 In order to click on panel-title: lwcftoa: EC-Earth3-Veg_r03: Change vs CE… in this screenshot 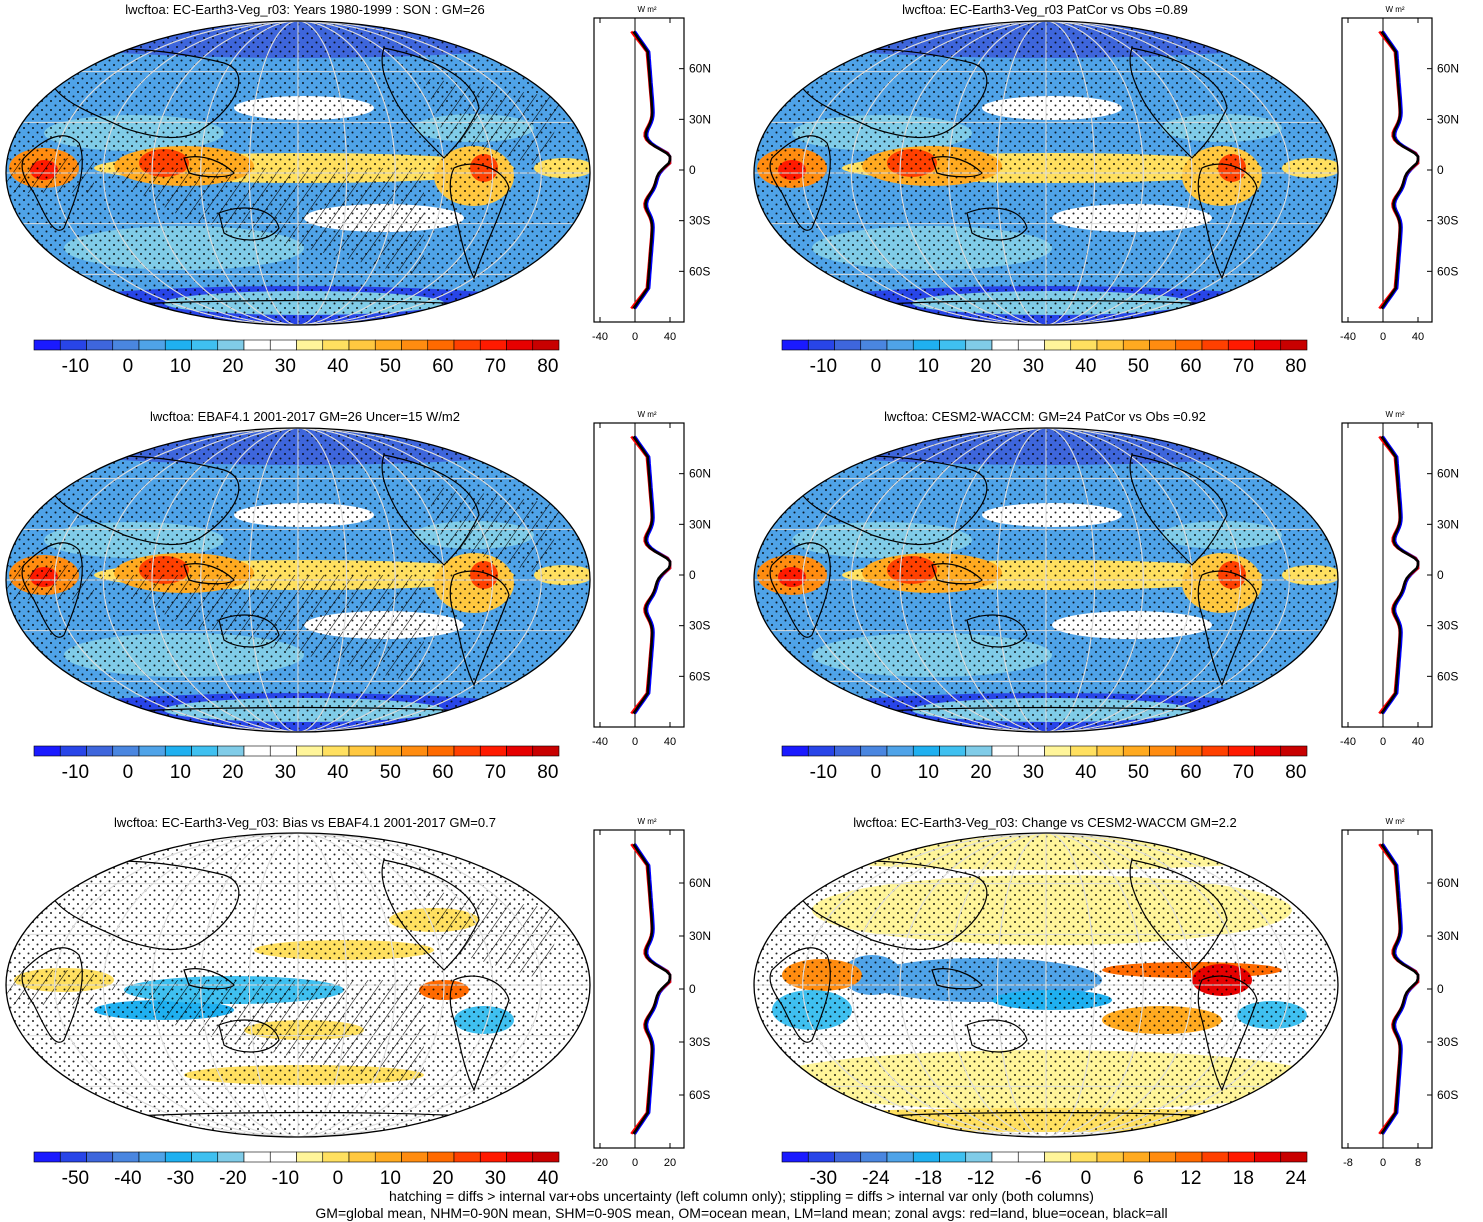, I will do `click(1045, 822)`.